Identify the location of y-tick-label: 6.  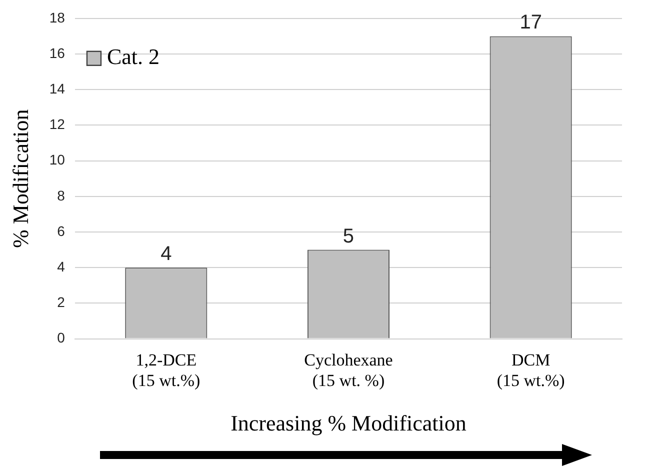
(61, 230).